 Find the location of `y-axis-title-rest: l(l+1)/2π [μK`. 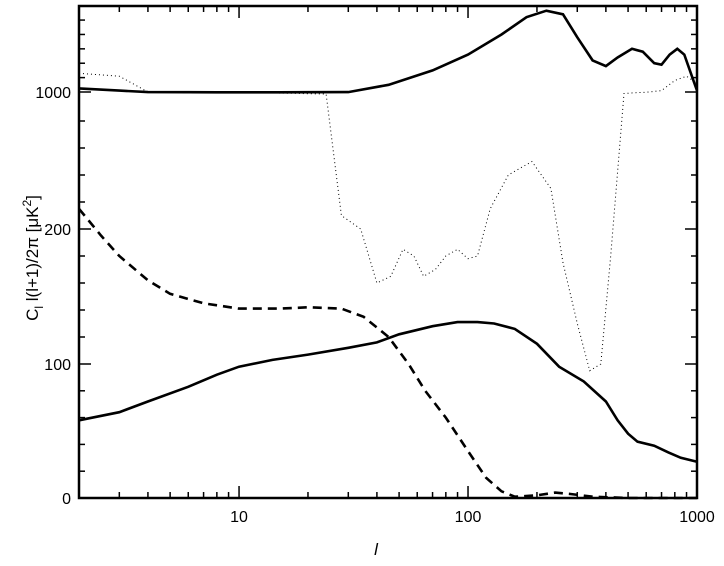

y-axis-title-rest: l(l+1)/2π [μK is located at coordinates (32, 256).